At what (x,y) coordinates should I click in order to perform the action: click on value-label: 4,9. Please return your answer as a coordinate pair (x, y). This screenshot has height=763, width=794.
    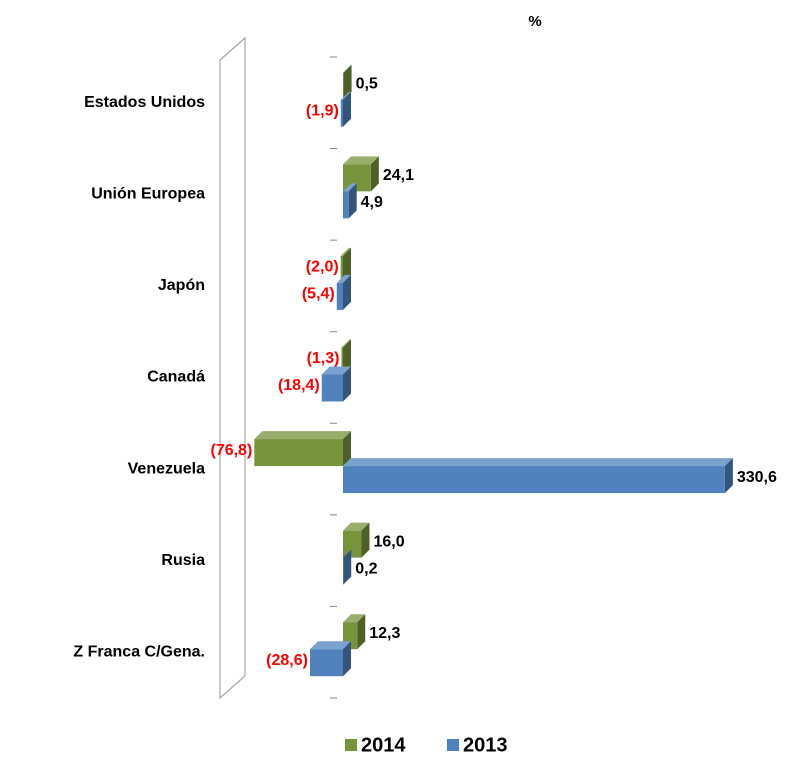
    Looking at the image, I should click on (372, 202).